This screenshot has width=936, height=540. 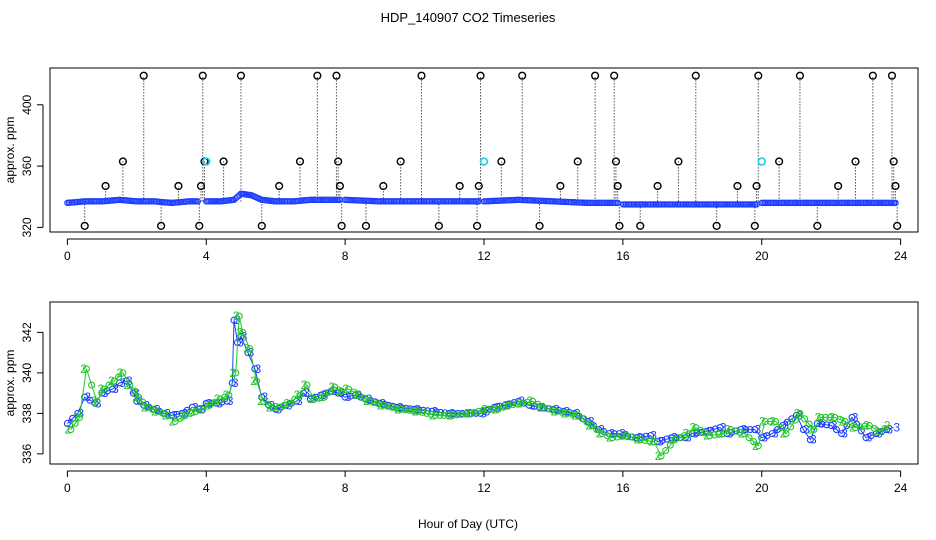 I want to click on top-x-tick-label: 0, so click(x=67, y=256).